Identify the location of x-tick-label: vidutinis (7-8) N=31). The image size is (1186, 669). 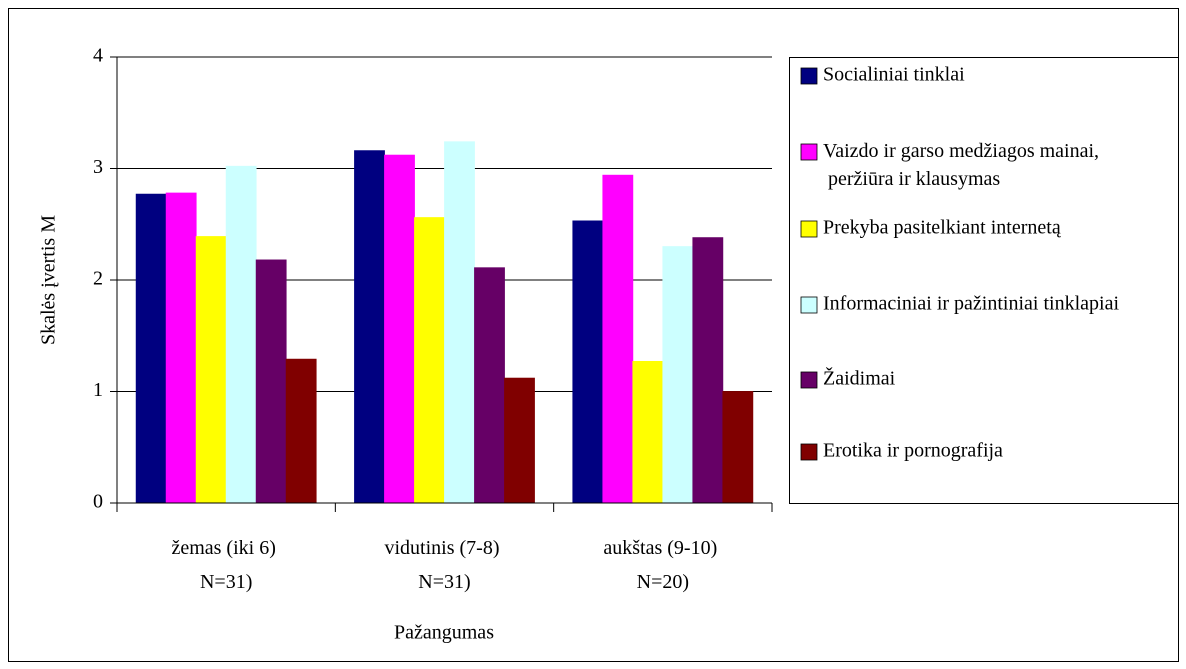
(445, 565).